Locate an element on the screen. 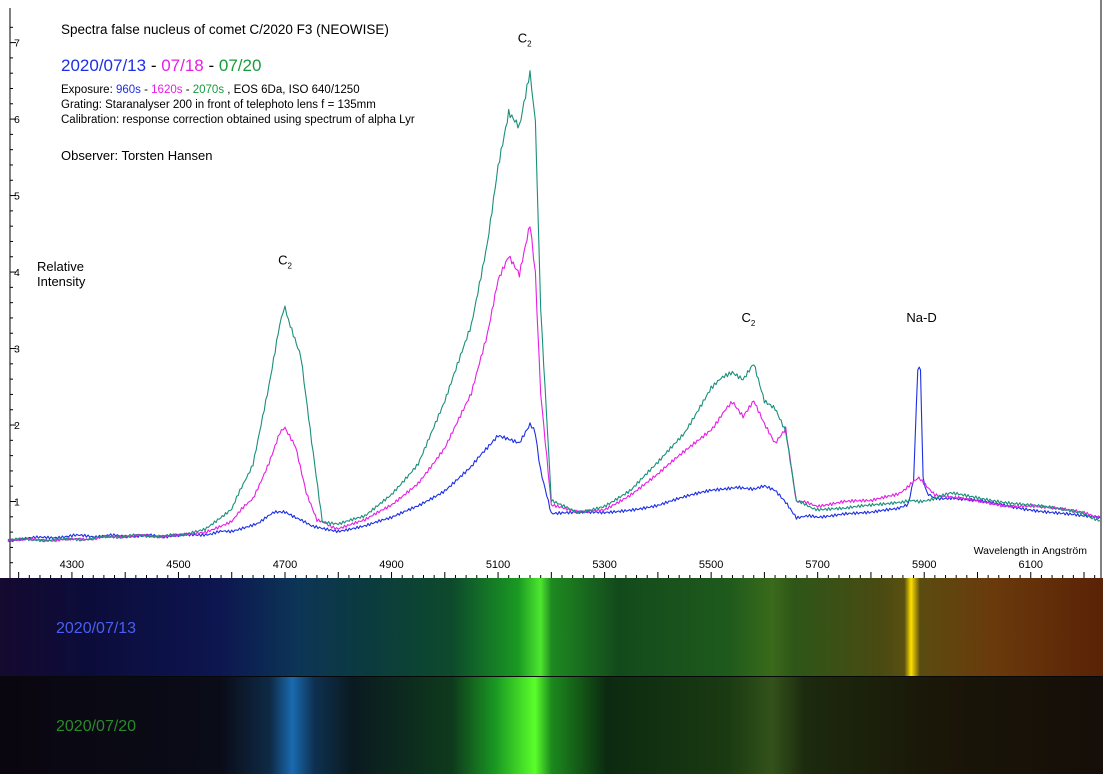 This screenshot has width=1103, height=774. exposure-0718: 1620s is located at coordinates (167, 90).